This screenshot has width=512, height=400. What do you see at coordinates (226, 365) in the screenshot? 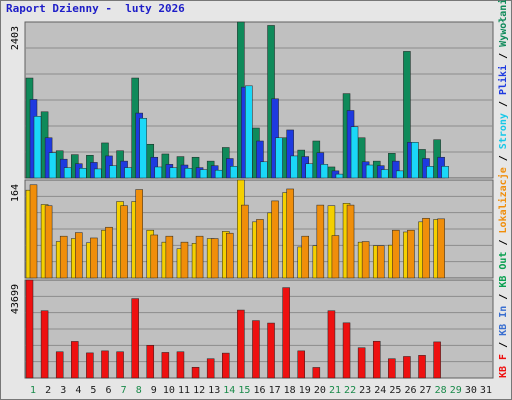
I see `bar-kilobytes-s0-day14` at bounding box center [226, 365].